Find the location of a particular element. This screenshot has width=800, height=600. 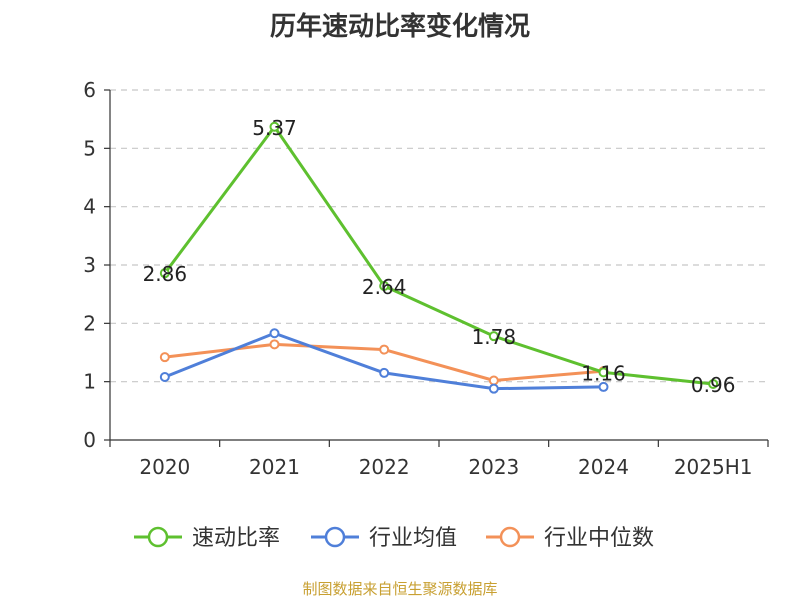

x-tick-label: 2021 is located at coordinates (274, 467).